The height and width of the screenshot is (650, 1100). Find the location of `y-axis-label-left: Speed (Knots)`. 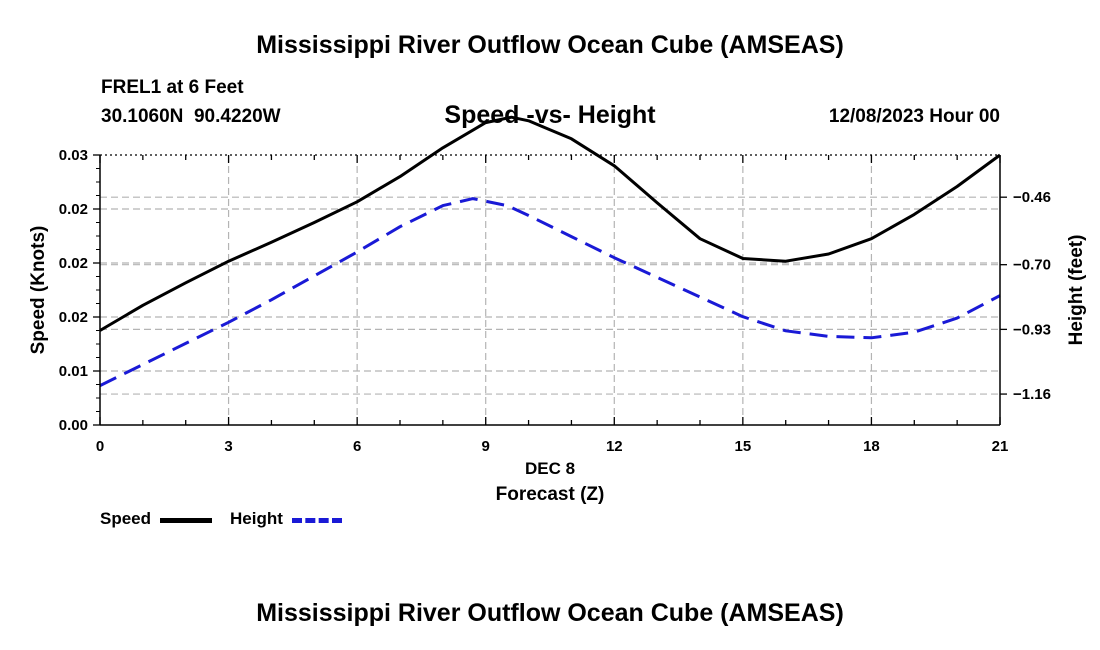

y-axis-label-left: Speed (Knots) is located at coordinates (38, 290).